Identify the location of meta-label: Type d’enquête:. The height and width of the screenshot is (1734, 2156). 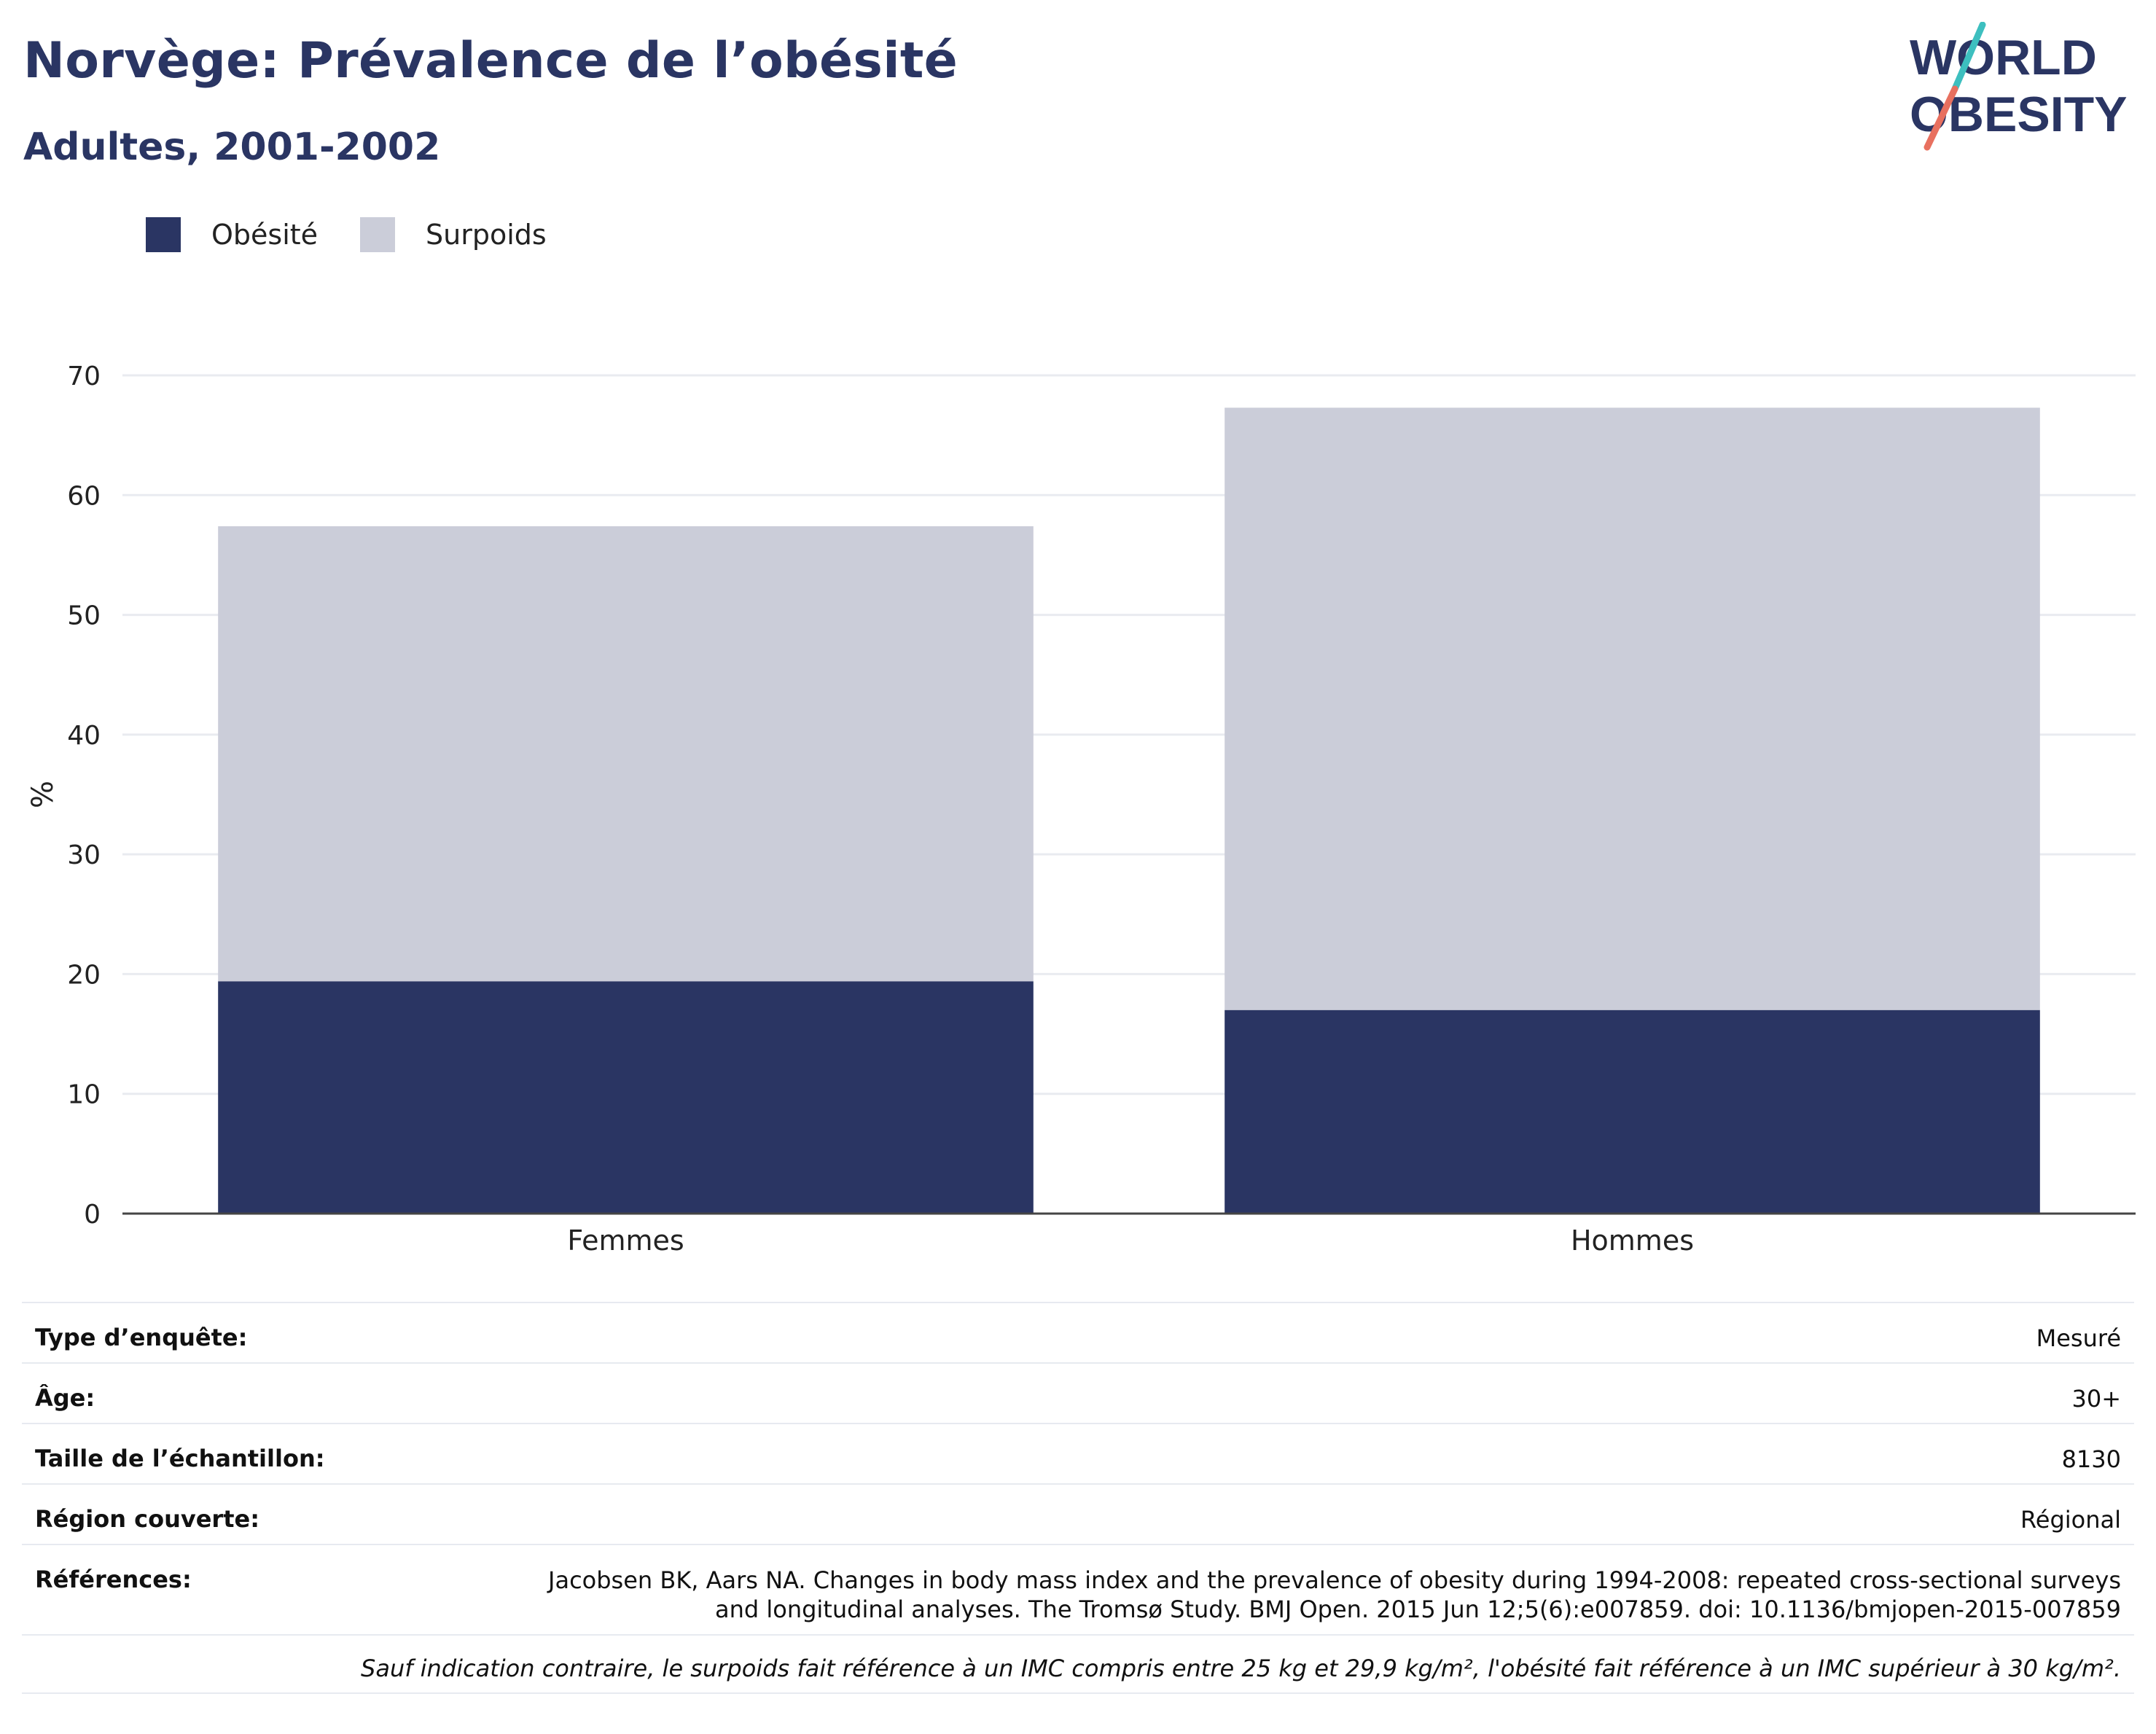
(142, 1337).